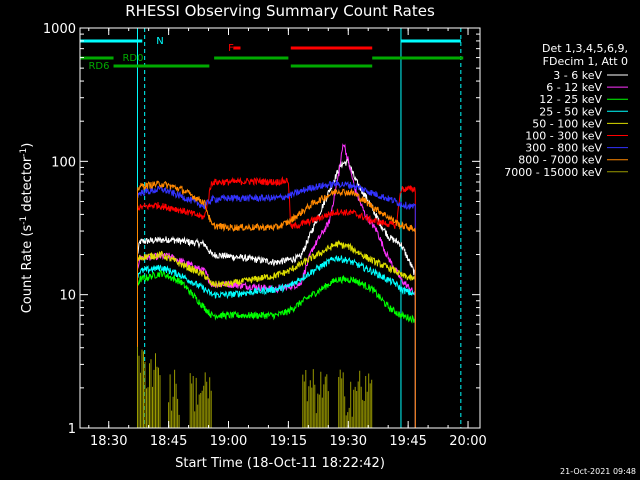  What do you see at coordinates (598, 471) in the screenshot?
I see `footer-date: 21-Oct-2021 09:48` at bounding box center [598, 471].